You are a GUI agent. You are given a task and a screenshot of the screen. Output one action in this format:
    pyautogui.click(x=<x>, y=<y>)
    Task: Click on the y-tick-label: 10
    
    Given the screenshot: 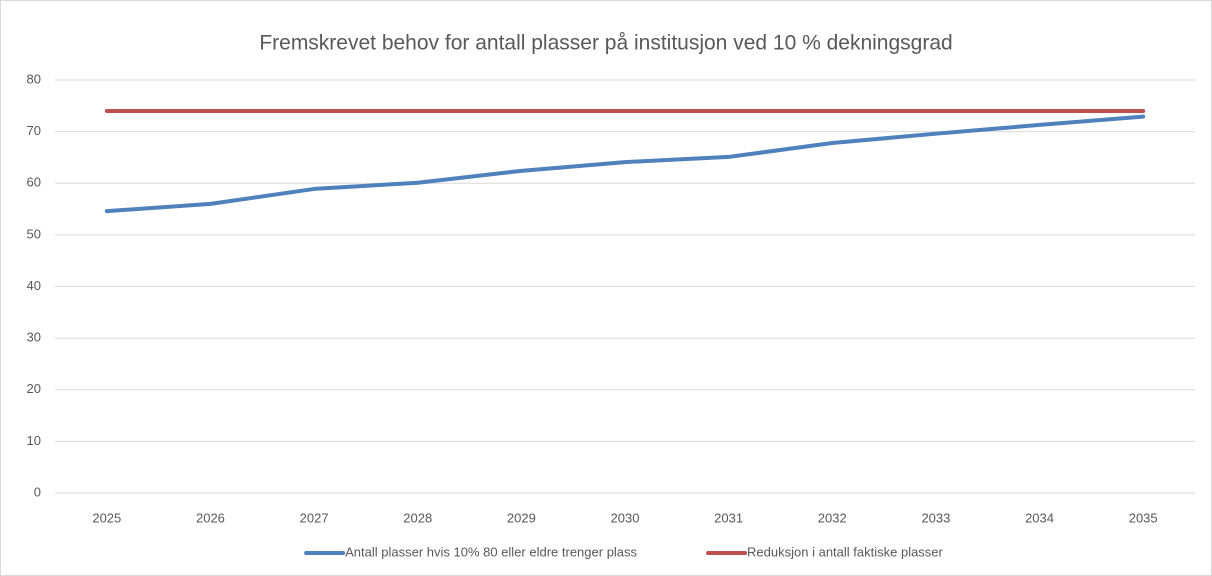 What is the action you would take?
    pyautogui.click(x=34, y=440)
    